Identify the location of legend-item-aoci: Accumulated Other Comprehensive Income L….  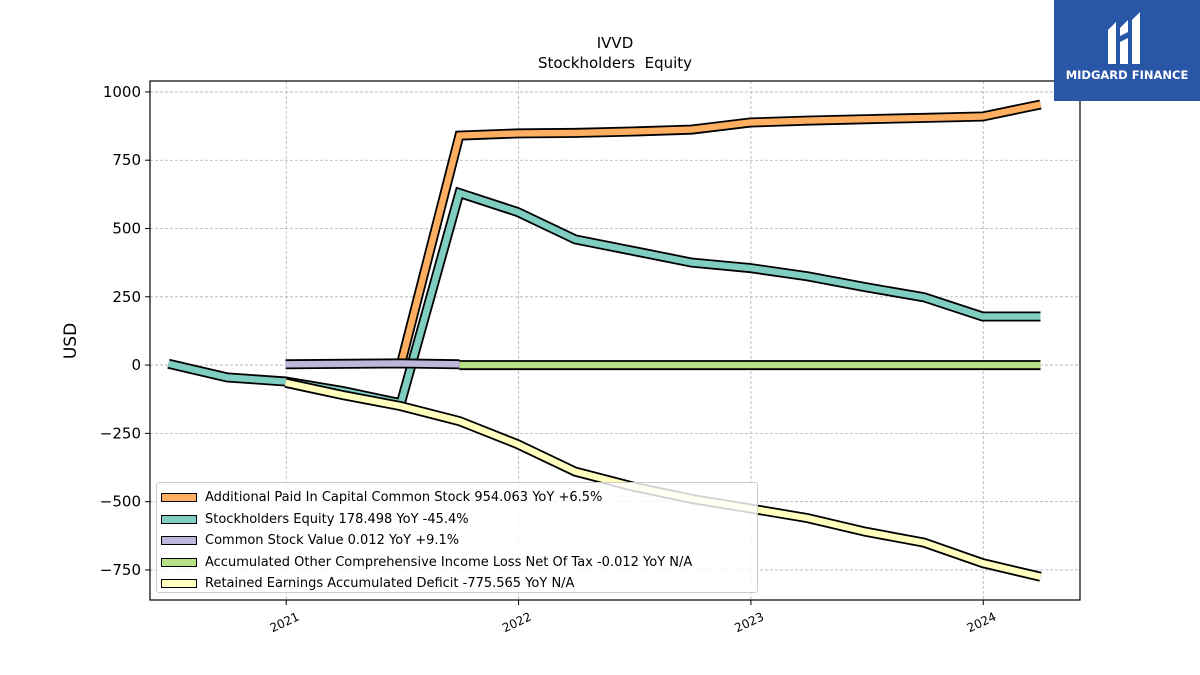
(459, 563).